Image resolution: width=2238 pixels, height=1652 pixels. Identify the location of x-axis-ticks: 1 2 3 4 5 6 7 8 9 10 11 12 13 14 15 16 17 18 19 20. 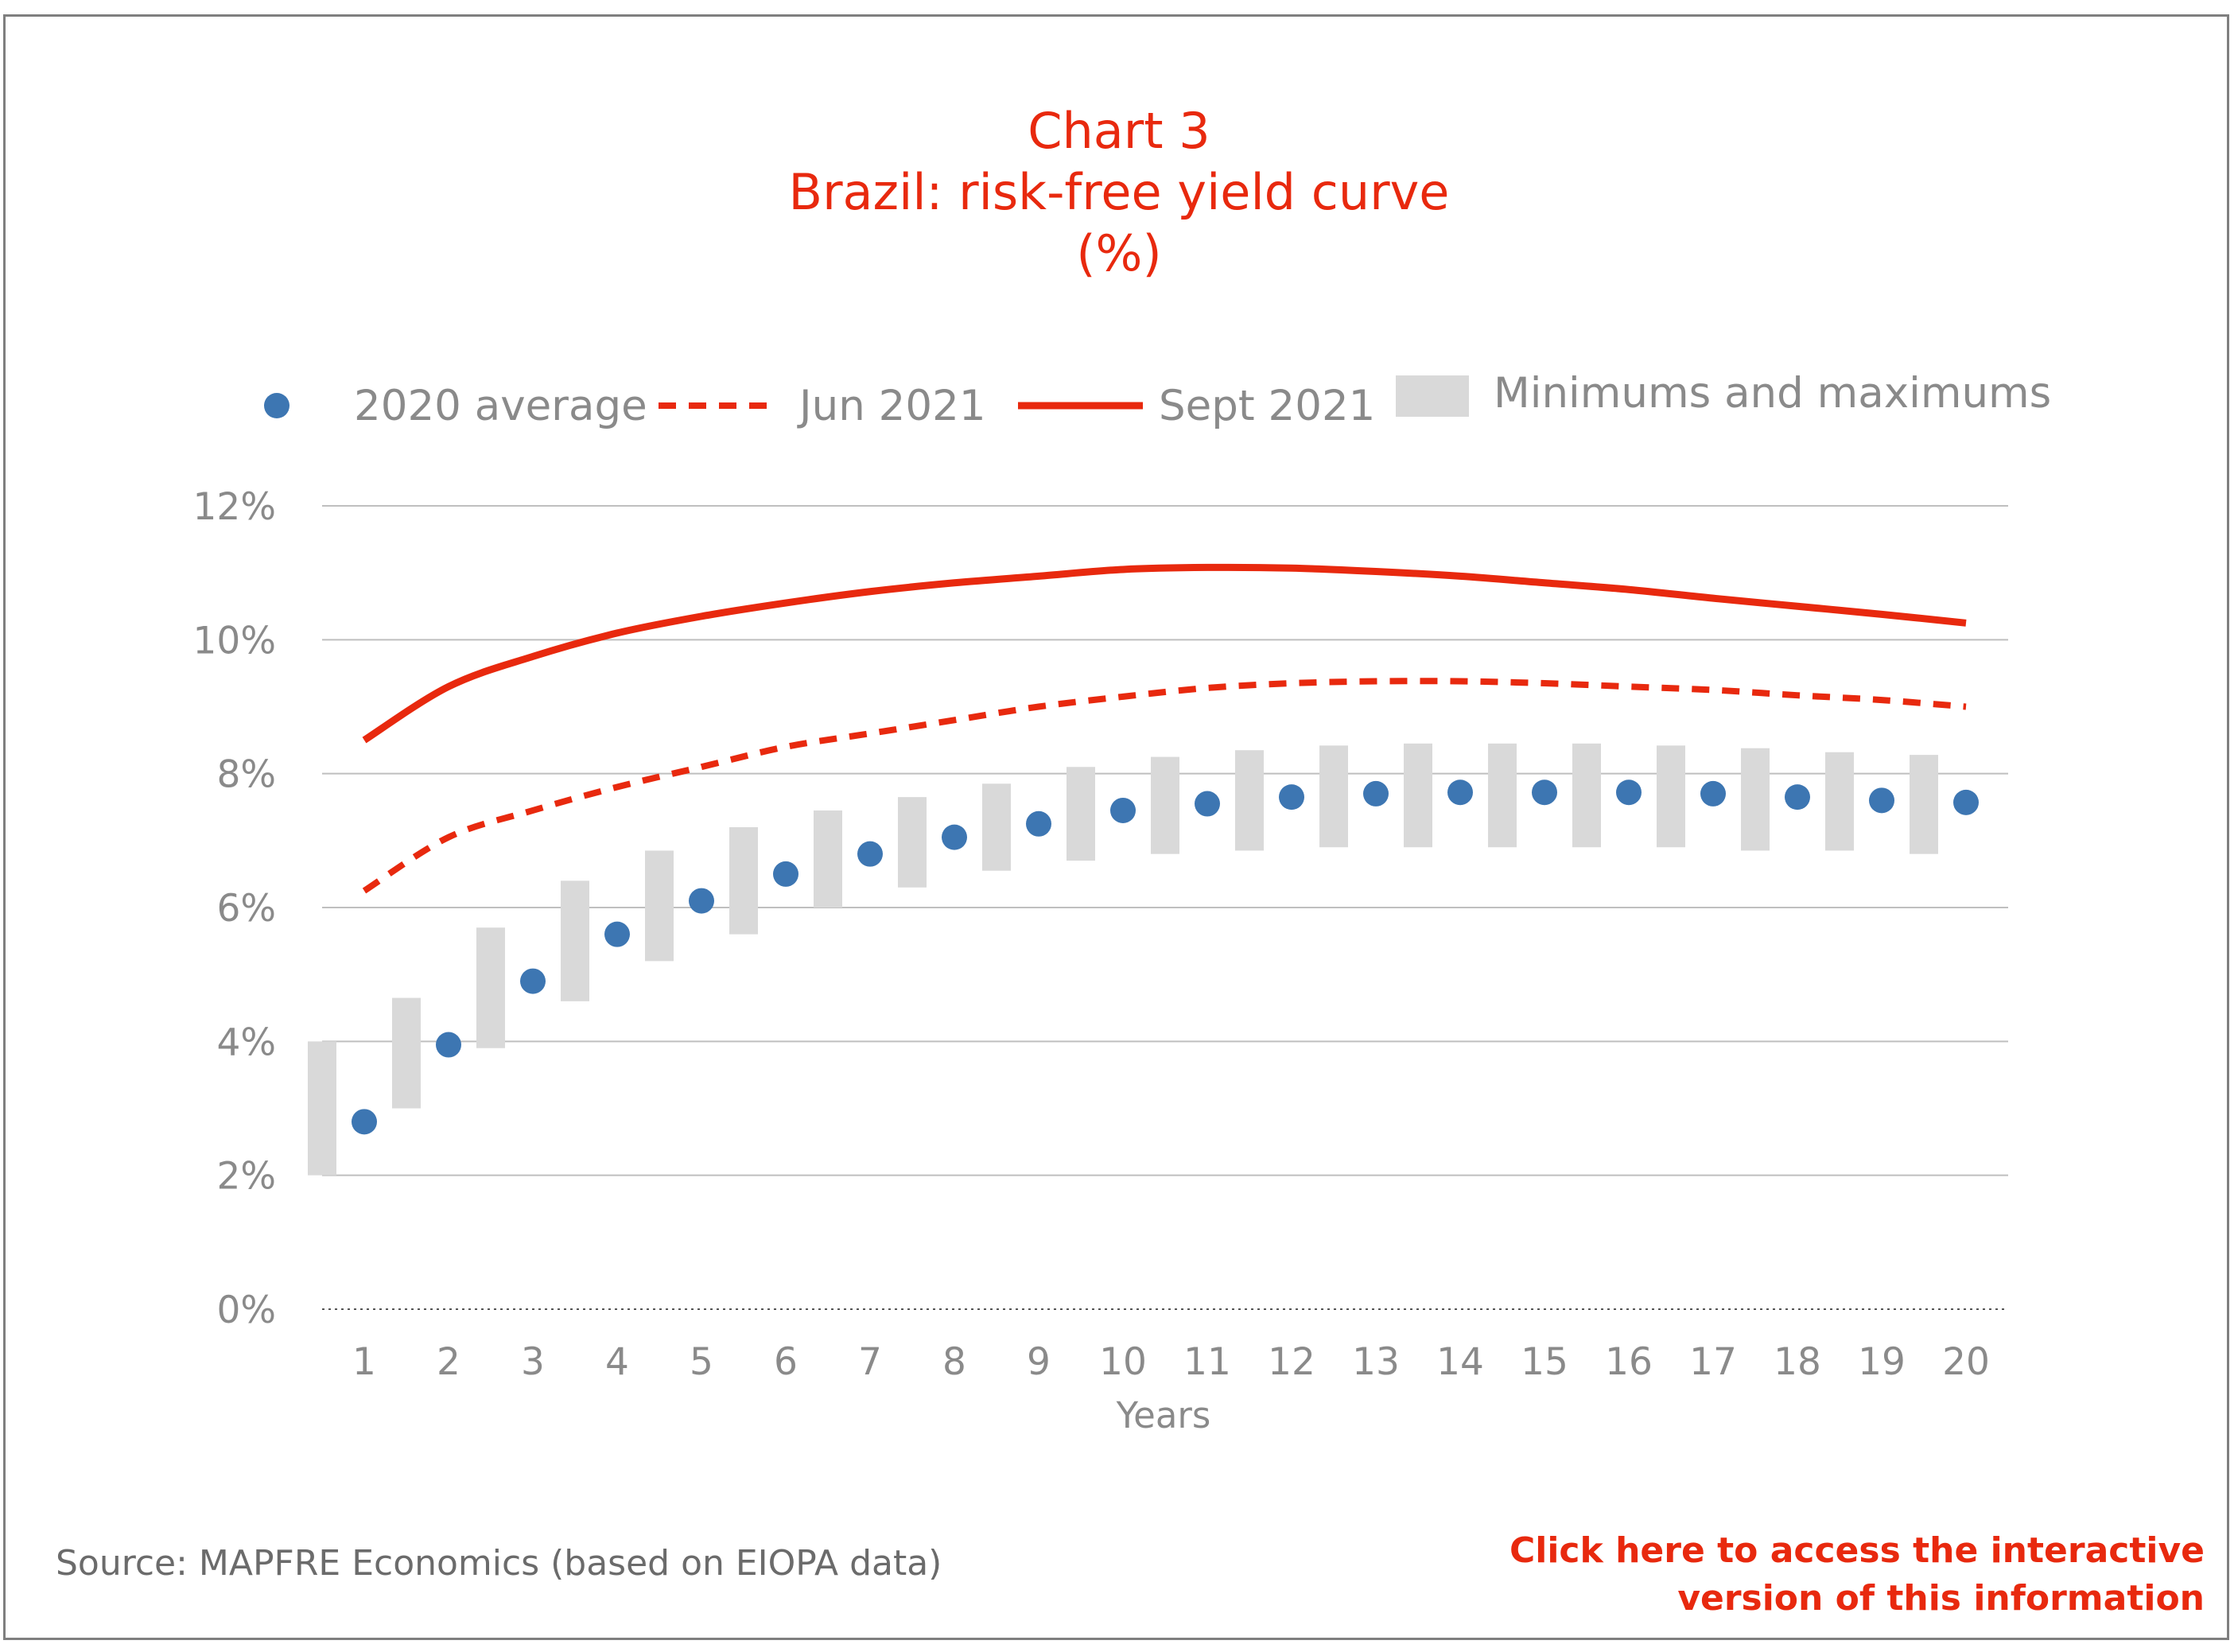
(1171, 1362).